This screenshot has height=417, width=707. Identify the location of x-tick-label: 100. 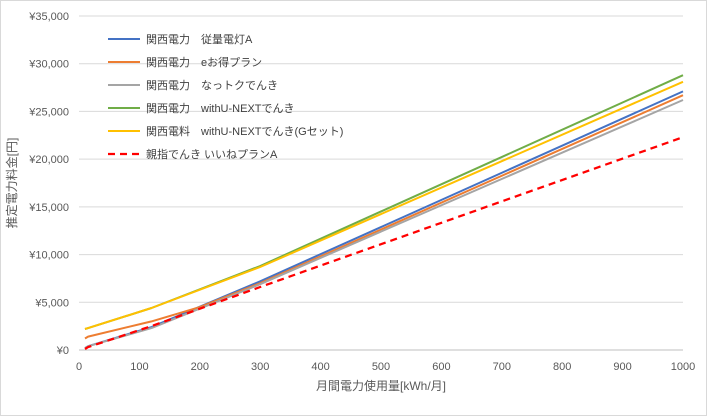
(139, 367).